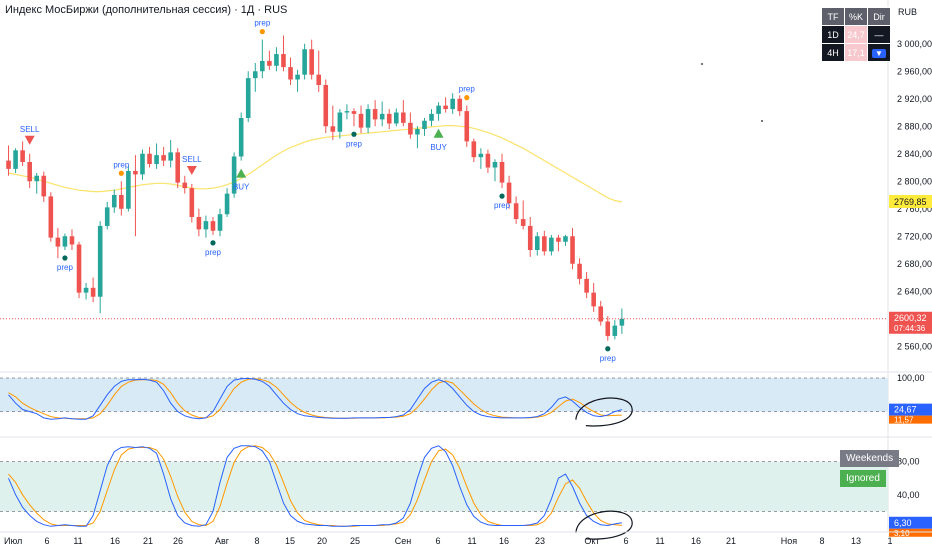 This screenshot has height=550, width=932. I want to click on arrow-down-icon: ▼, so click(879, 53).